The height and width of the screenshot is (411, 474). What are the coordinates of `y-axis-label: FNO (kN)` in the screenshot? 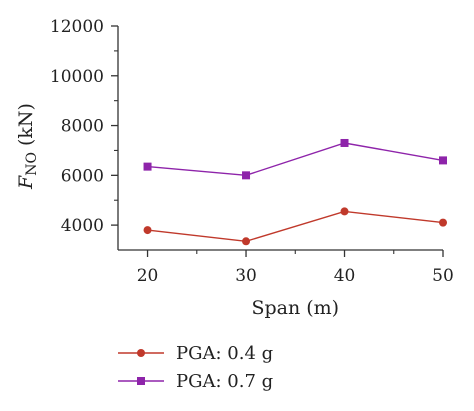 It's located at (27, 146).